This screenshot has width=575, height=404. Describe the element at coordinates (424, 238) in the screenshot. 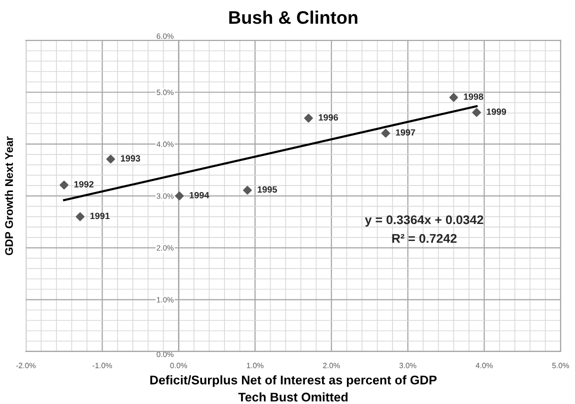

I see `annotation: R² = 0.7242` at that location.